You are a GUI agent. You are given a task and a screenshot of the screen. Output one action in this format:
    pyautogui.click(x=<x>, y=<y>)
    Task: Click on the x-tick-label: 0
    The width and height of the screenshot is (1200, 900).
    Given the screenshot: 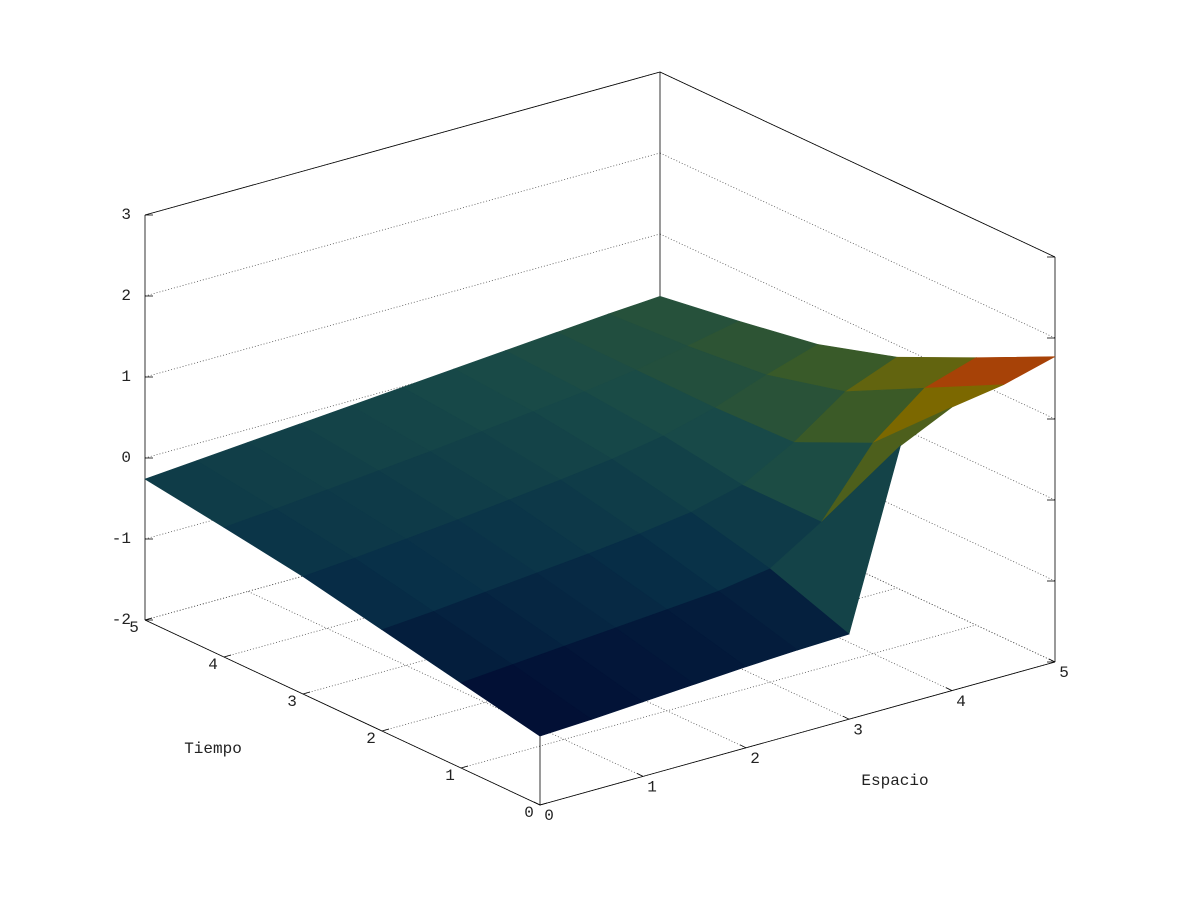 What is the action you would take?
    pyautogui.click(x=549, y=816)
    